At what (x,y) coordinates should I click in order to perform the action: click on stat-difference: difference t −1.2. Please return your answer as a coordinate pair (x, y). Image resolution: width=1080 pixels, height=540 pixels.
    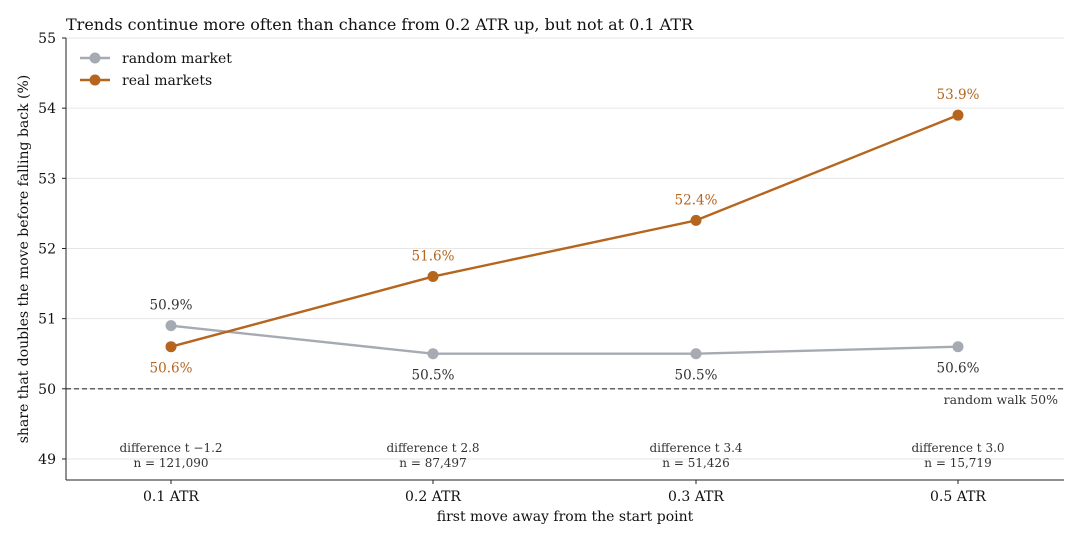
    Looking at the image, I should click on (170, 448).